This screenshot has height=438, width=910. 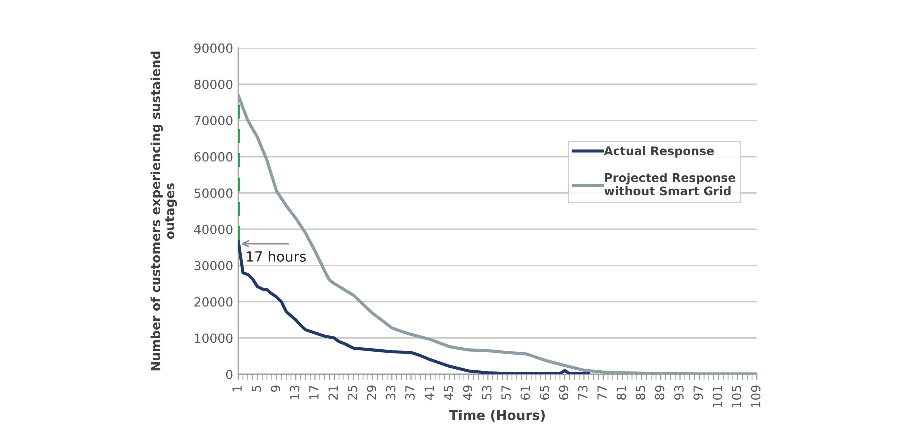 I want to click on y-axis-title: Number of customers experiencing sustaiend outages, so click(x=164, y=211).